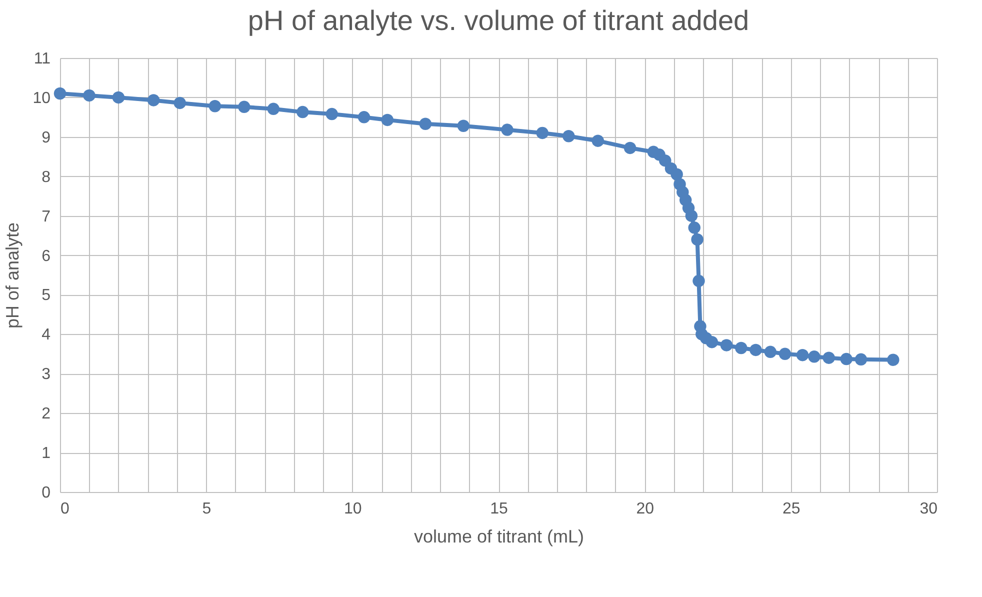  I want to click on y-tick-label: 10, so click(41, 98).